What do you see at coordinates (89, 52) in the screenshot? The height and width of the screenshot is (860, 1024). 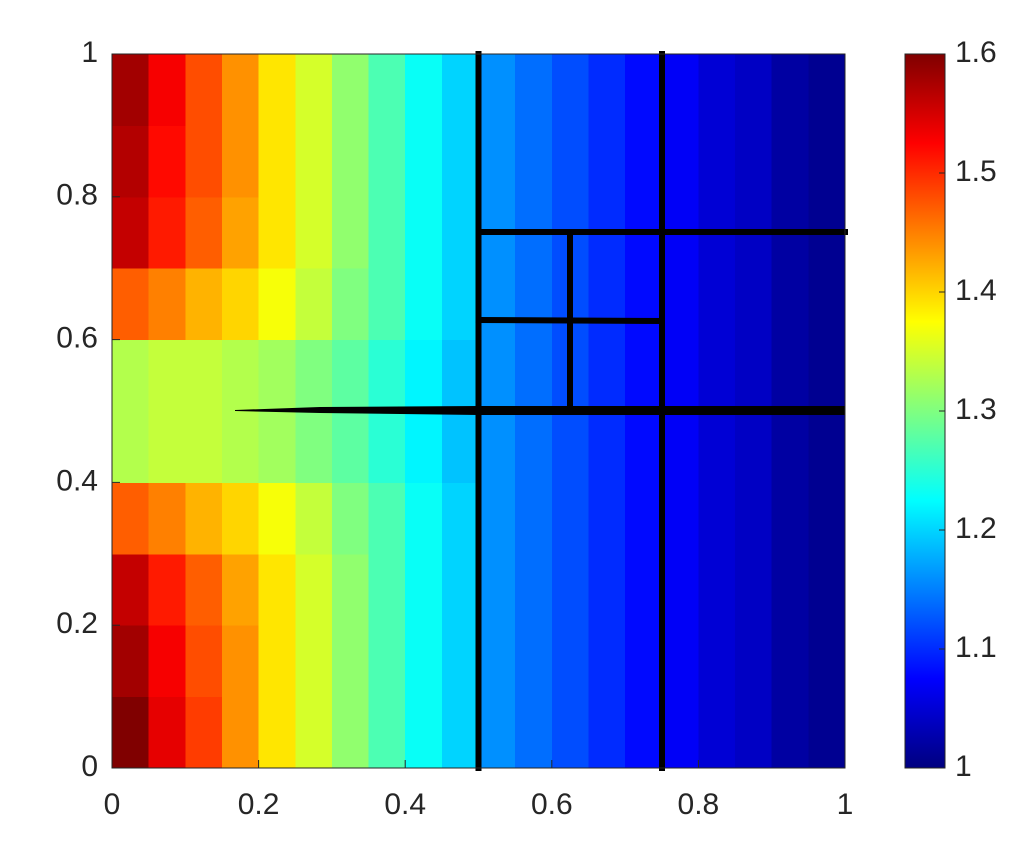 I see `y-tick-label: 1` at bounding box center [89, 52].